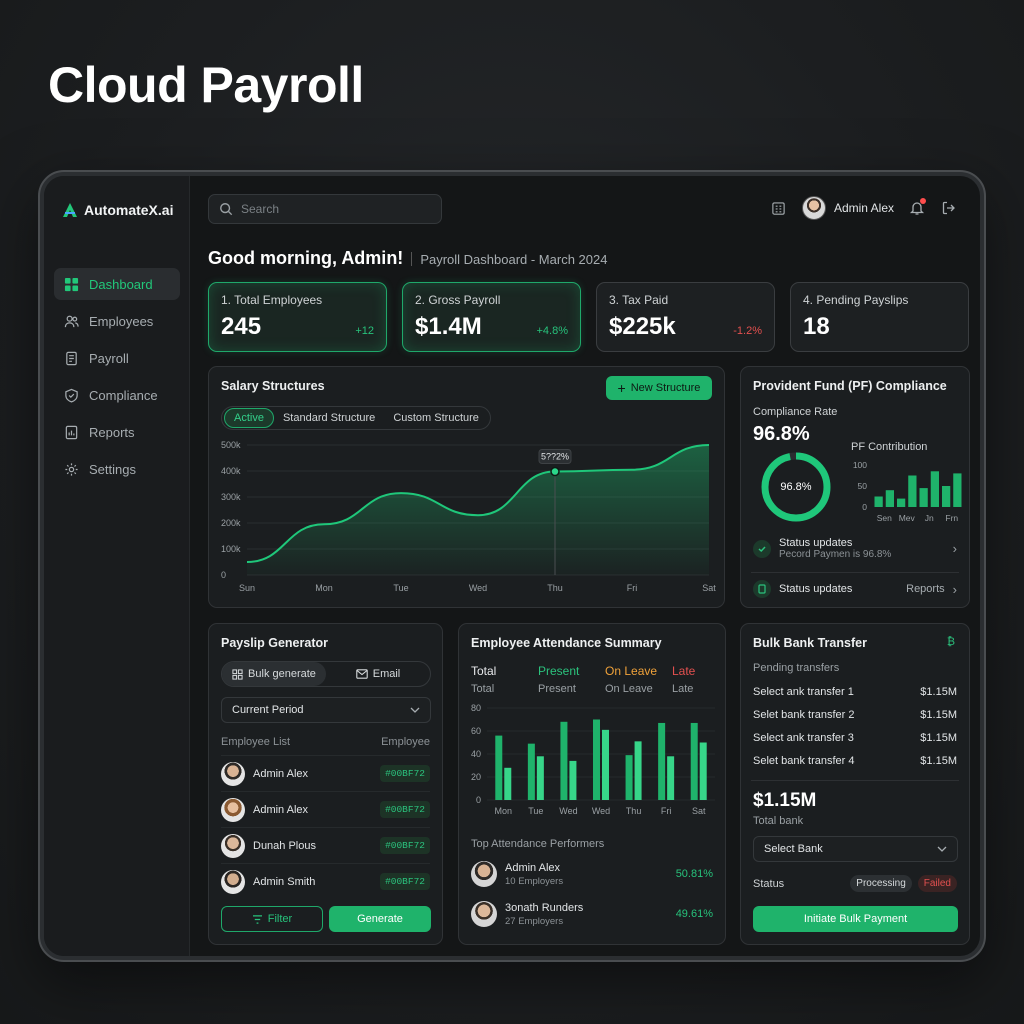  Describe the element at coordinates (386, 674) in the screenshot. I see `option-label: Email` at that location.